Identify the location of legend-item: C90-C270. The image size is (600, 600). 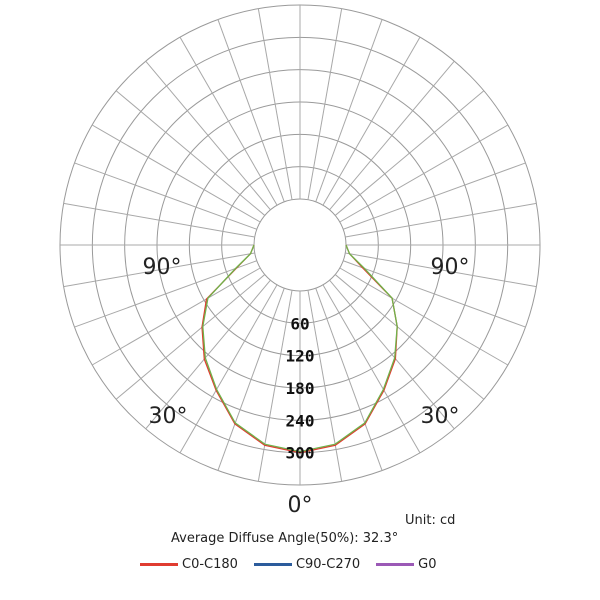
(307, 564).